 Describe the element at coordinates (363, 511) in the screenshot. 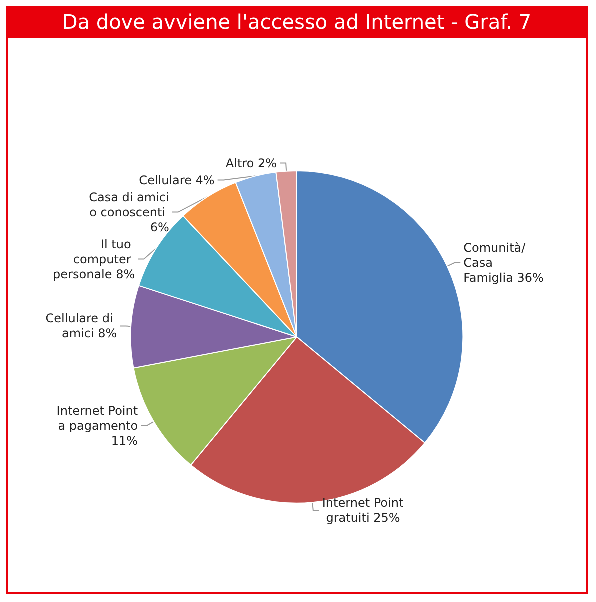

I see `slice-label: Internet Point gratuiti 25%` at that location.